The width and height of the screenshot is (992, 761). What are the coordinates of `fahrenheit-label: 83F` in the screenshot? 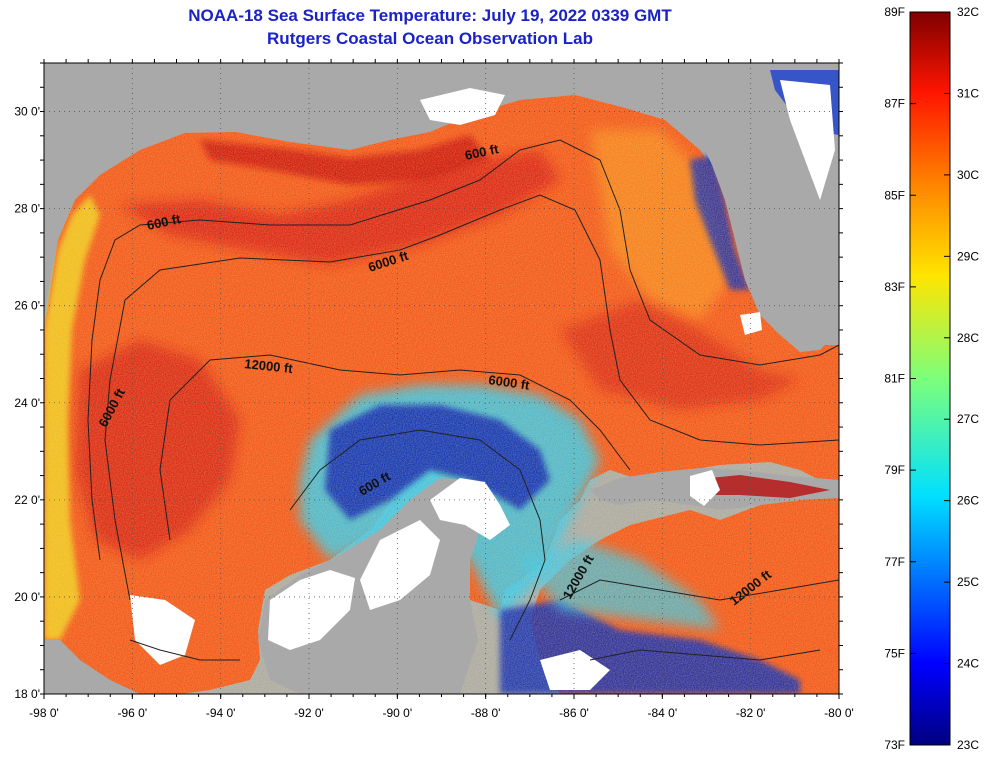 It's located at (894, 287).